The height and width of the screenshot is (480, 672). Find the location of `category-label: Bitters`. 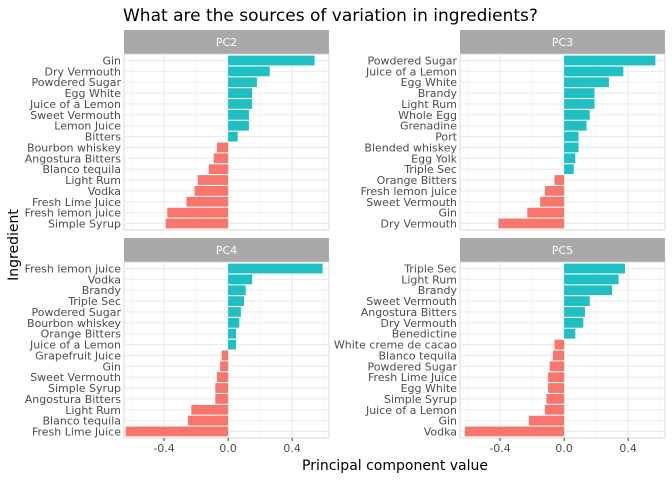

category-label: Bitters is located at coordinates (103, 137).